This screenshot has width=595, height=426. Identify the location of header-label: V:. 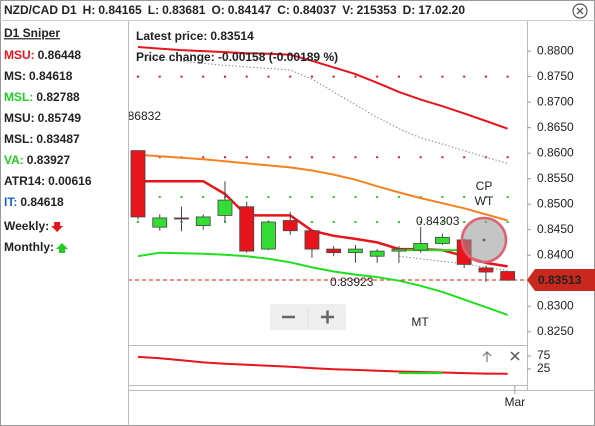
(347, 10).